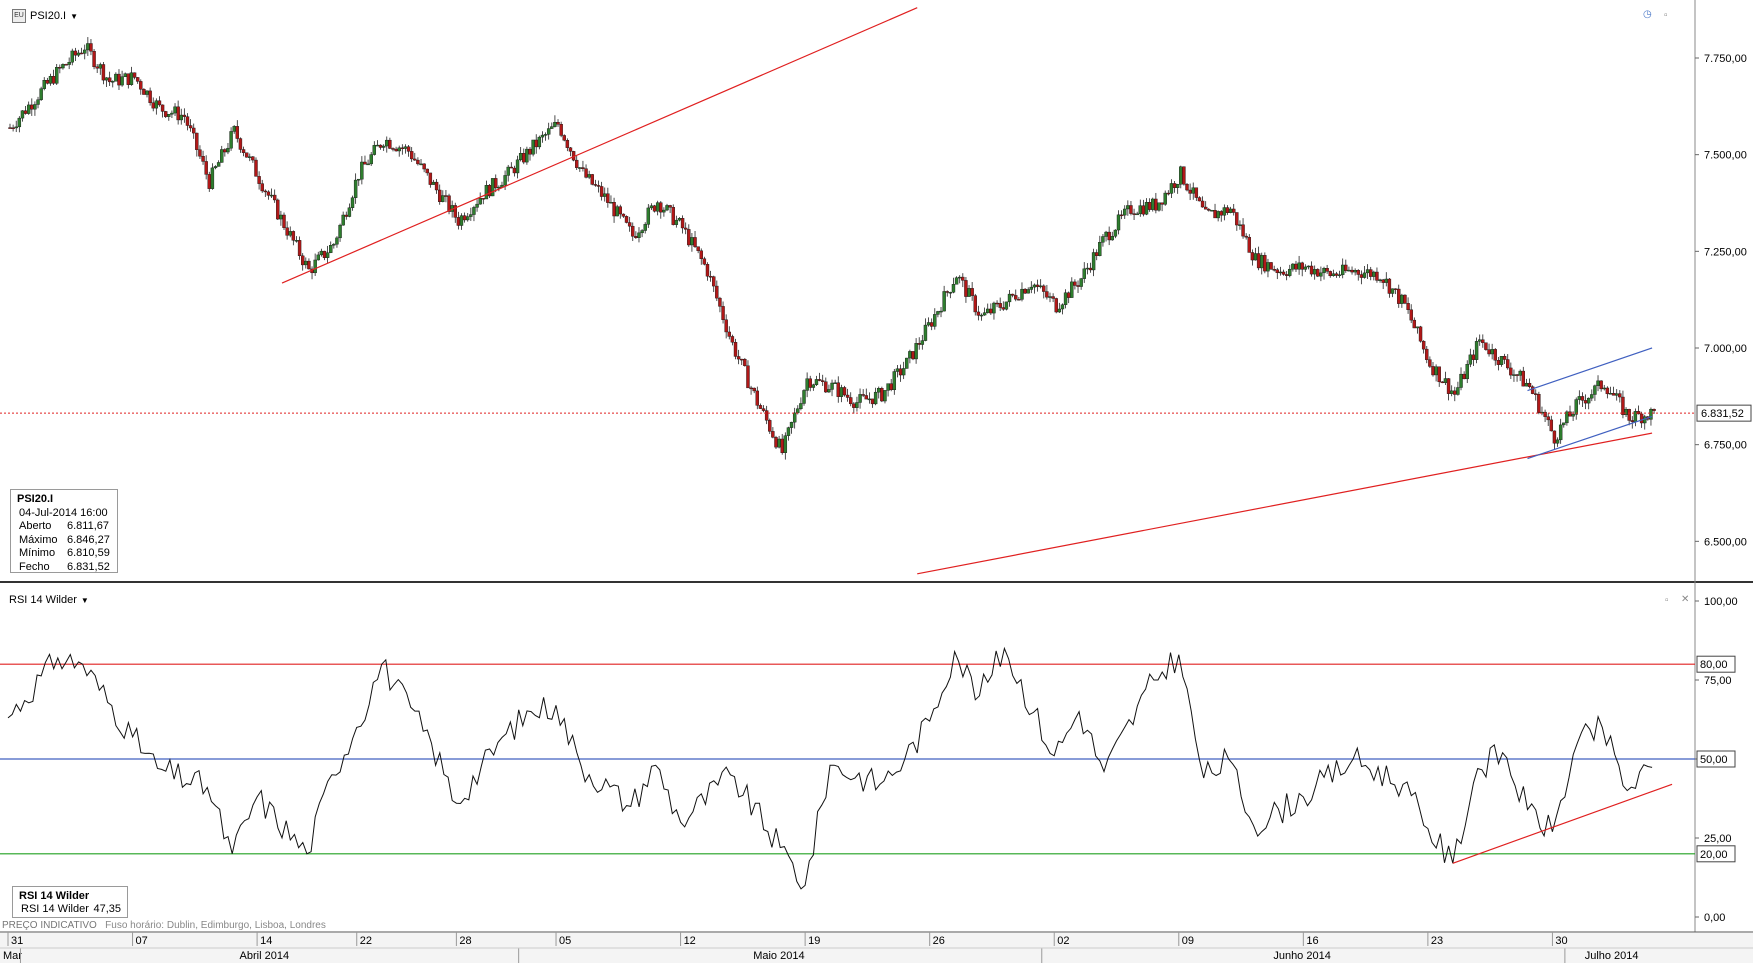 The image size is (1753, 963). Describe the element at coordinates (939, 941) in the screenshot. I see `x-day-tick-label: 26` at that location.